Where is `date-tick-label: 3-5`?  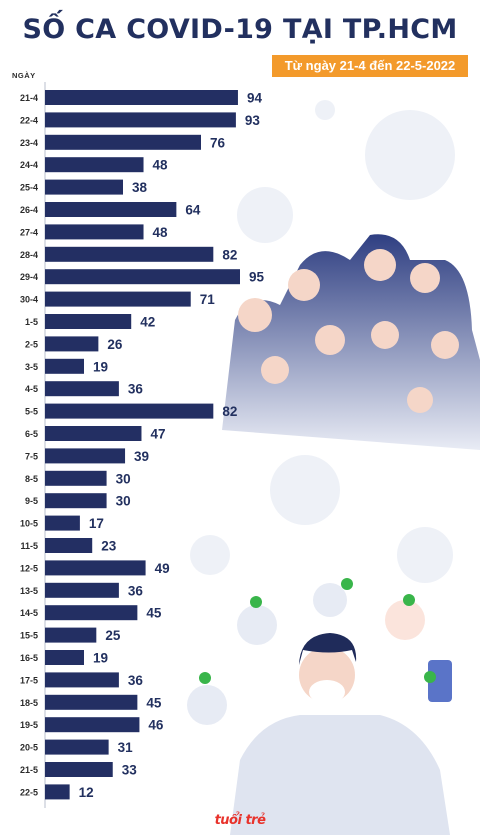 date-tick-label: 3-5 is located at coordinates (31, 367).